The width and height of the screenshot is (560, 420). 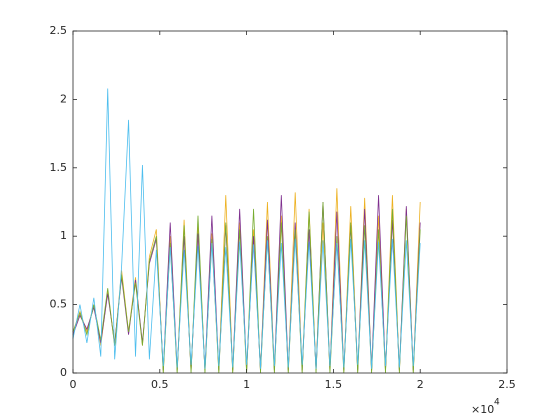 I want to click on y-tick-label: 0, so click(x=63, y=372).